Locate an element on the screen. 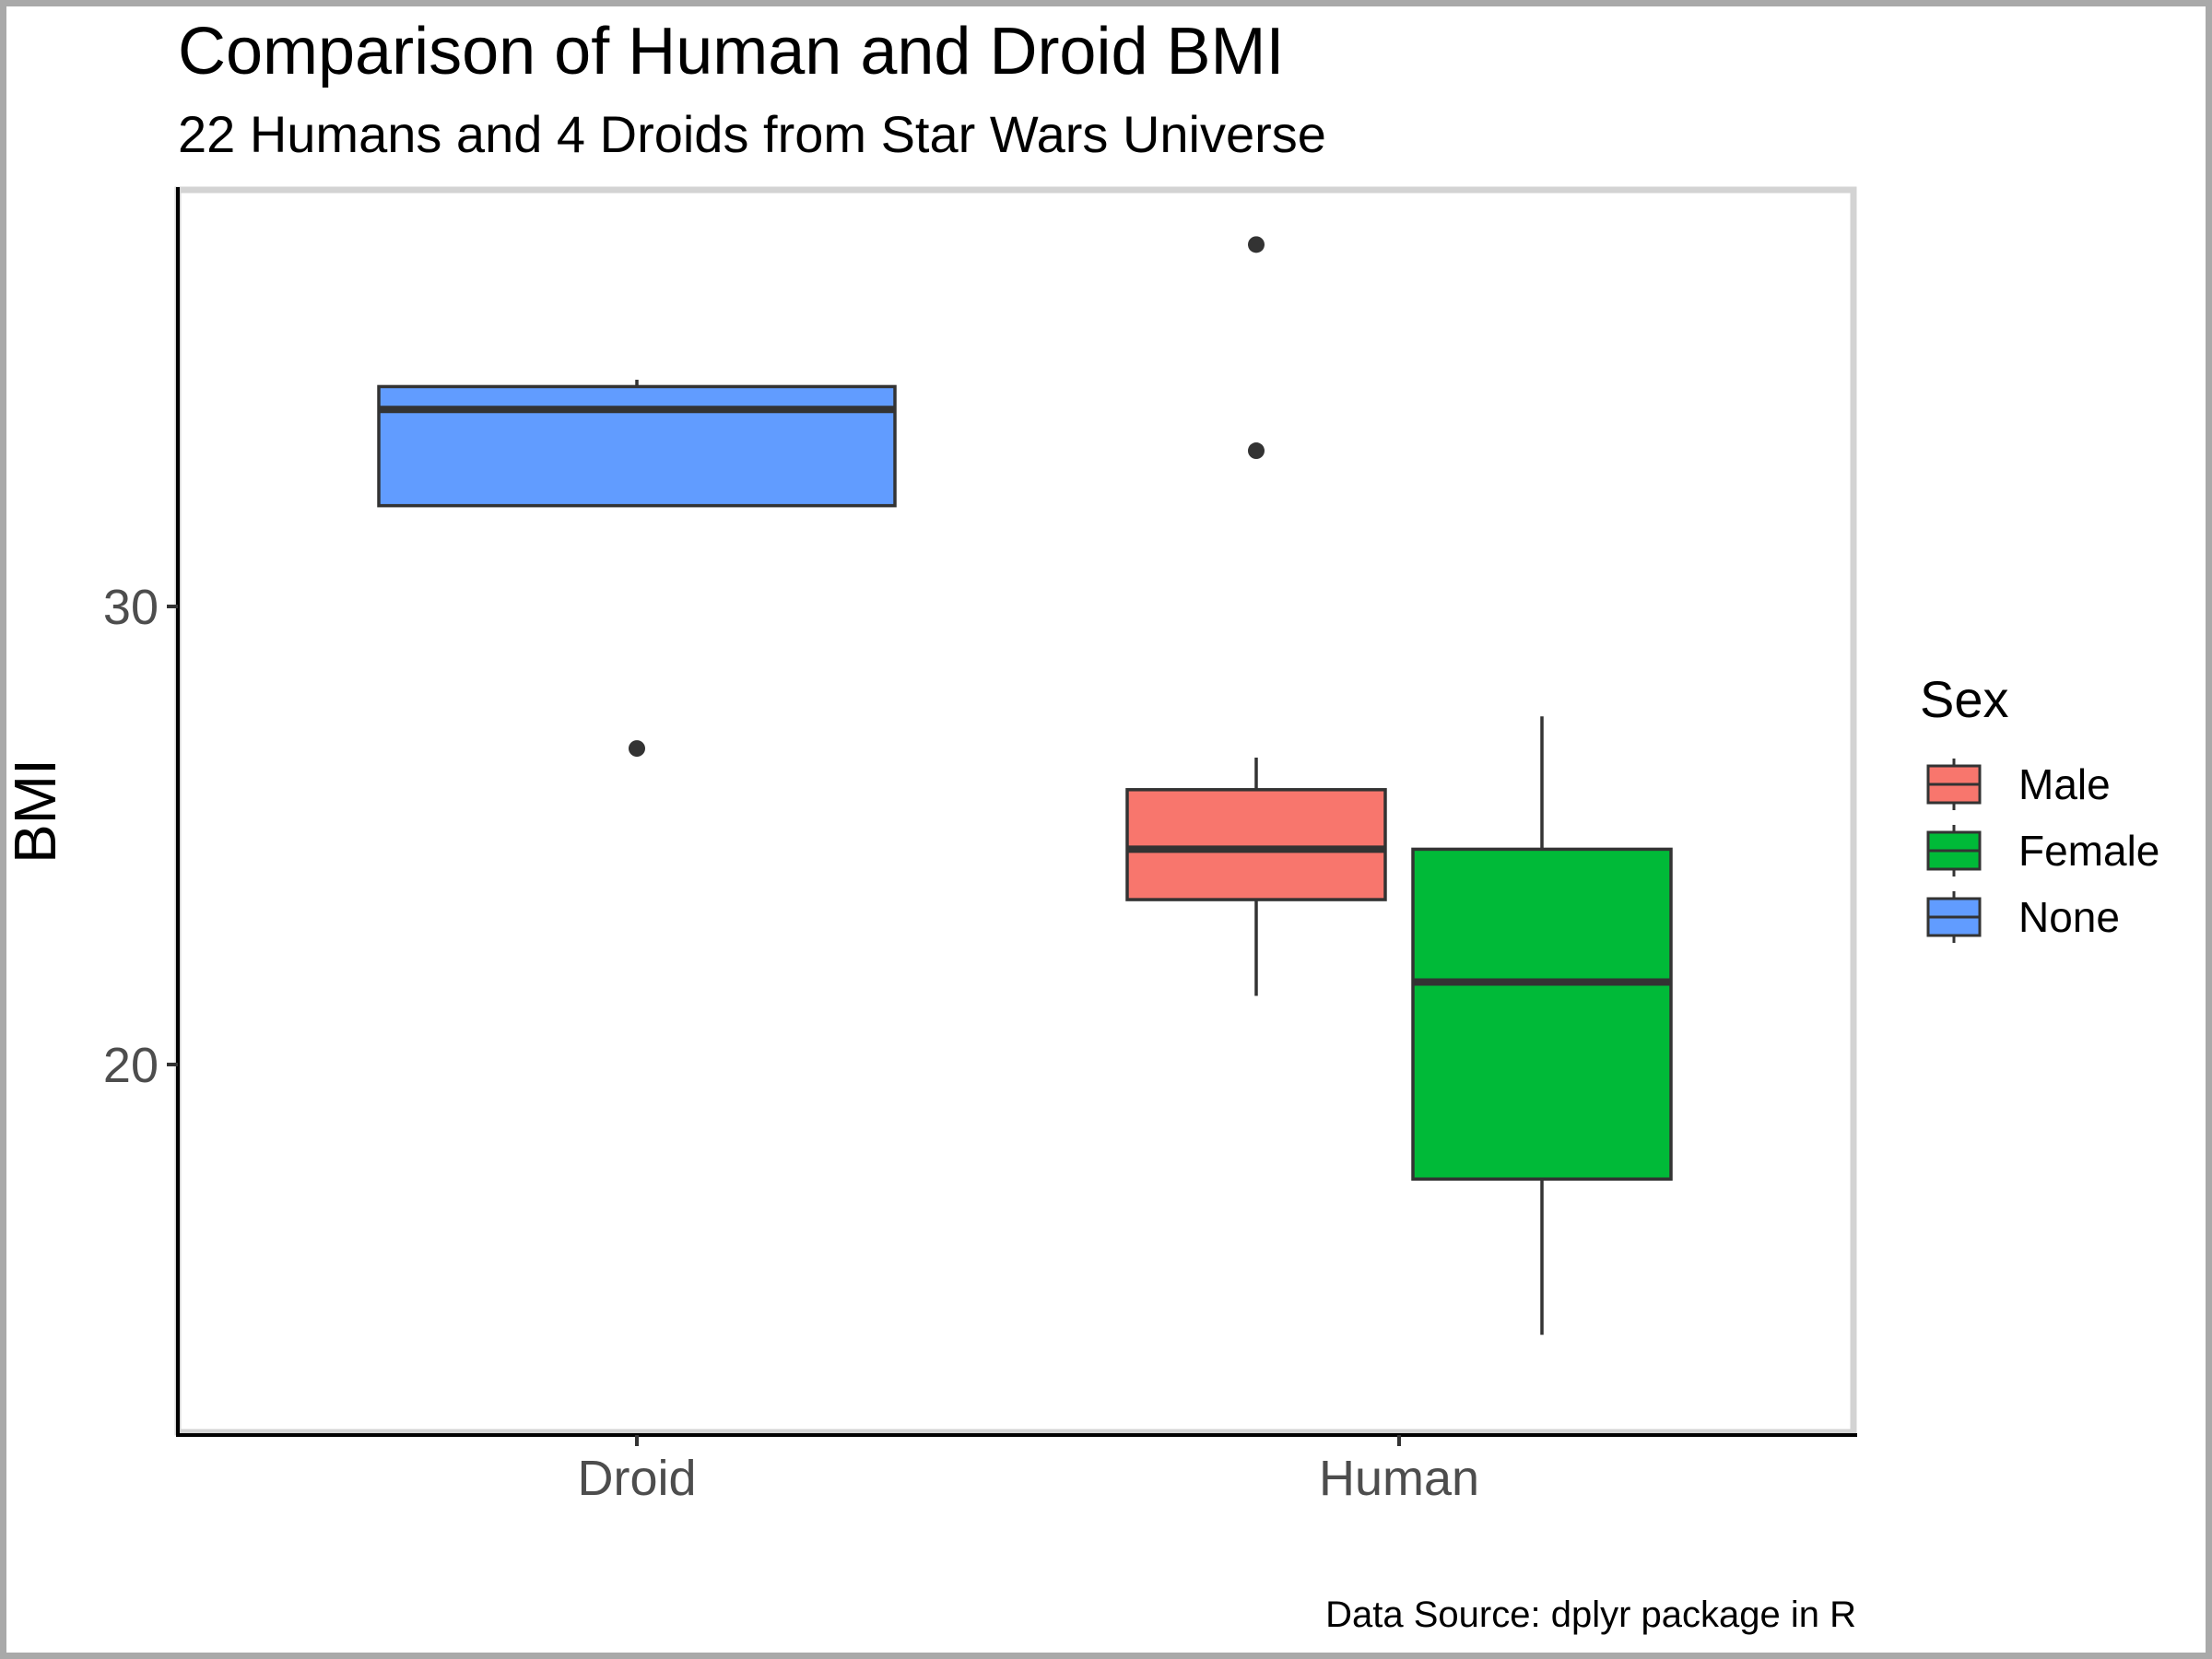 This screenshot has height=1659, width=2212. x-tick-label: Human is located at coordinates (1399, 1478).